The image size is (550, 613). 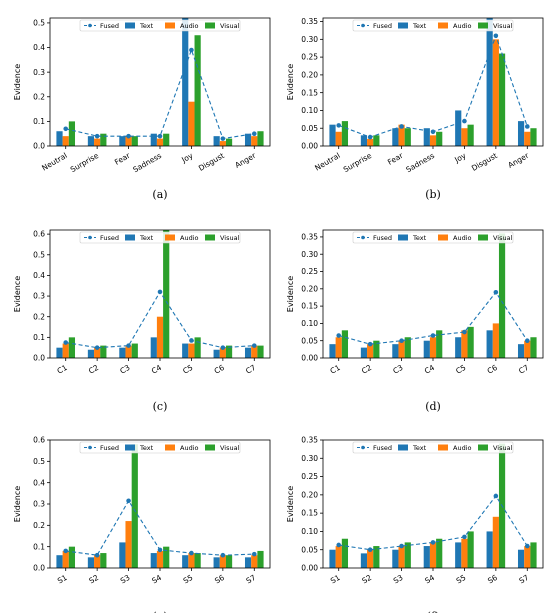 What do you see at coordinates (66, 129) in the screenshot?
I see `fused-point-neutral` at bounding box center [66, 129].